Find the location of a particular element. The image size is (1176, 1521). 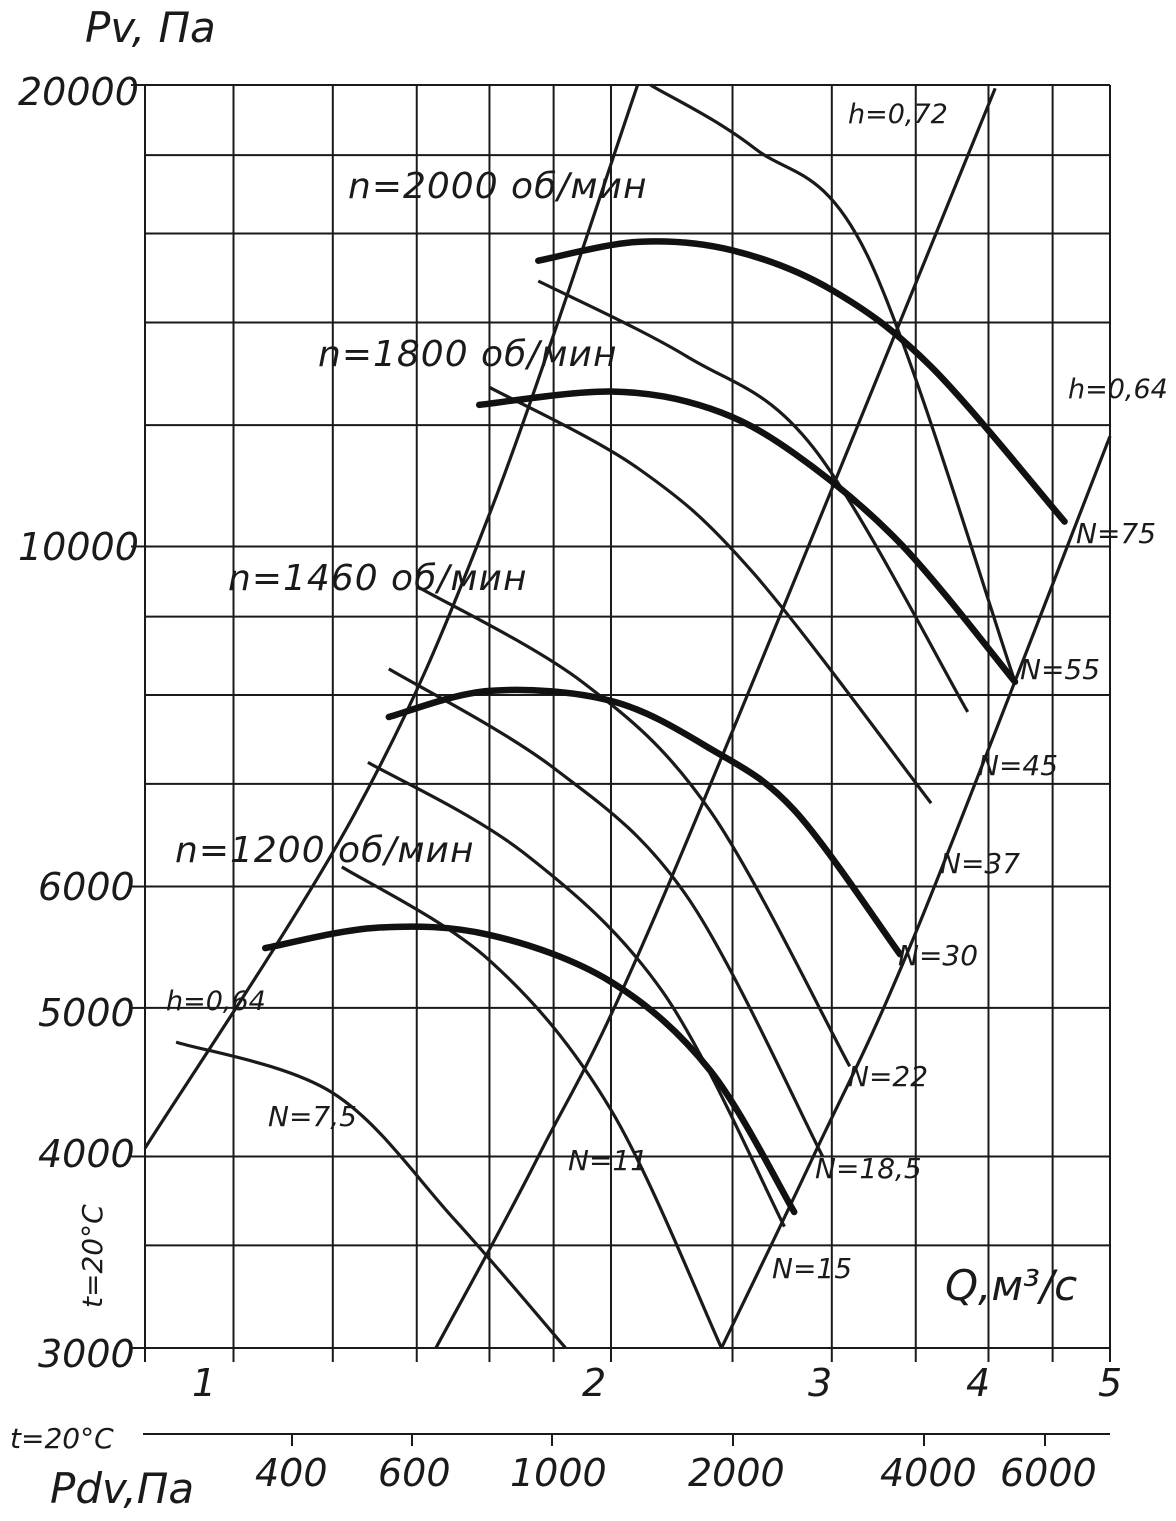

pdv-tick-label: 2000 is located at coordinates (736, 1473).